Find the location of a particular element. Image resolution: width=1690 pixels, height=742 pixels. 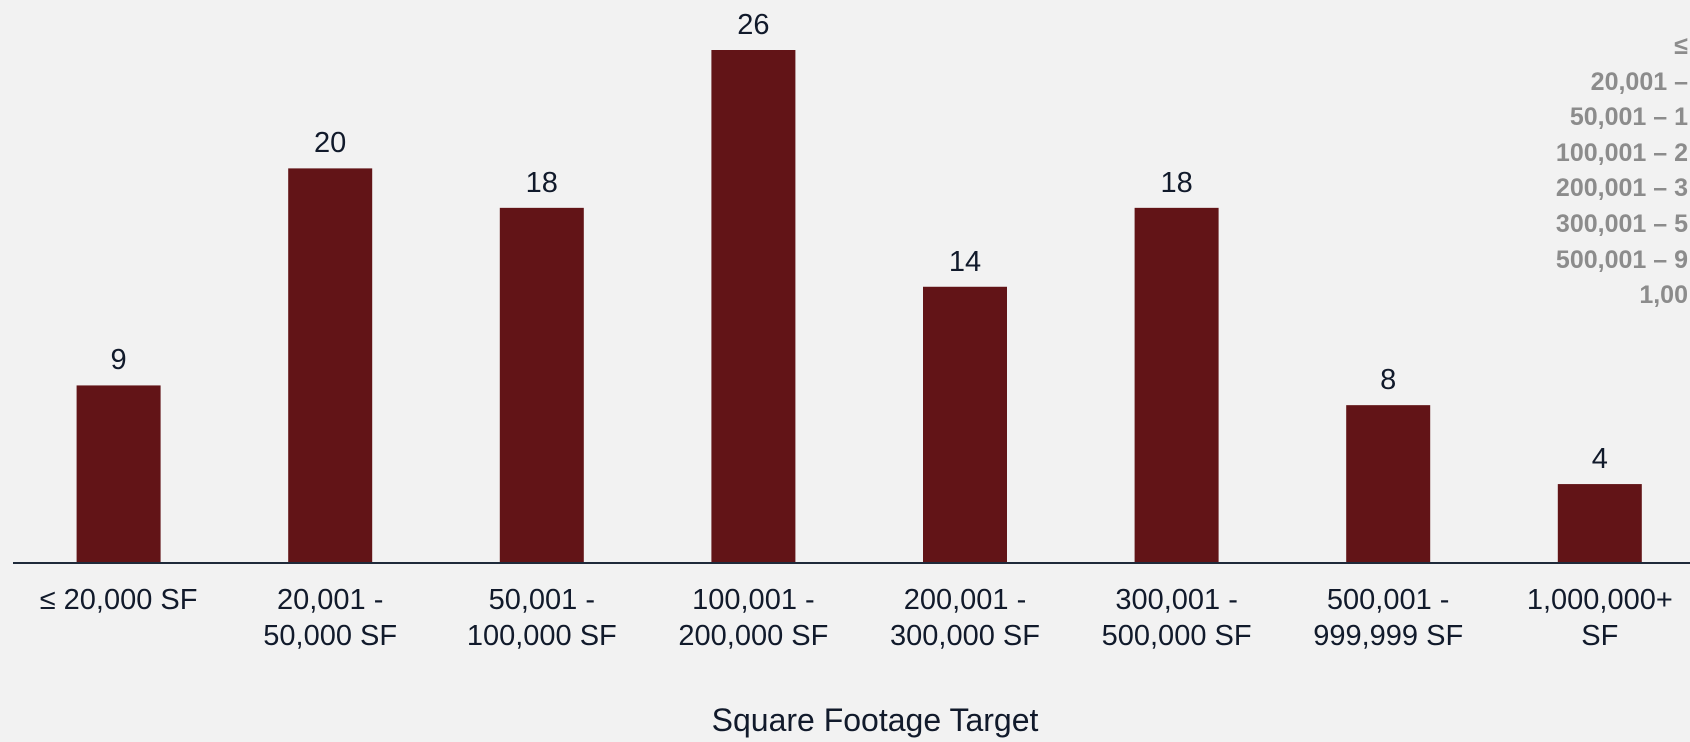

side-label: 20,001 – is located at coordinates (1639, 81).